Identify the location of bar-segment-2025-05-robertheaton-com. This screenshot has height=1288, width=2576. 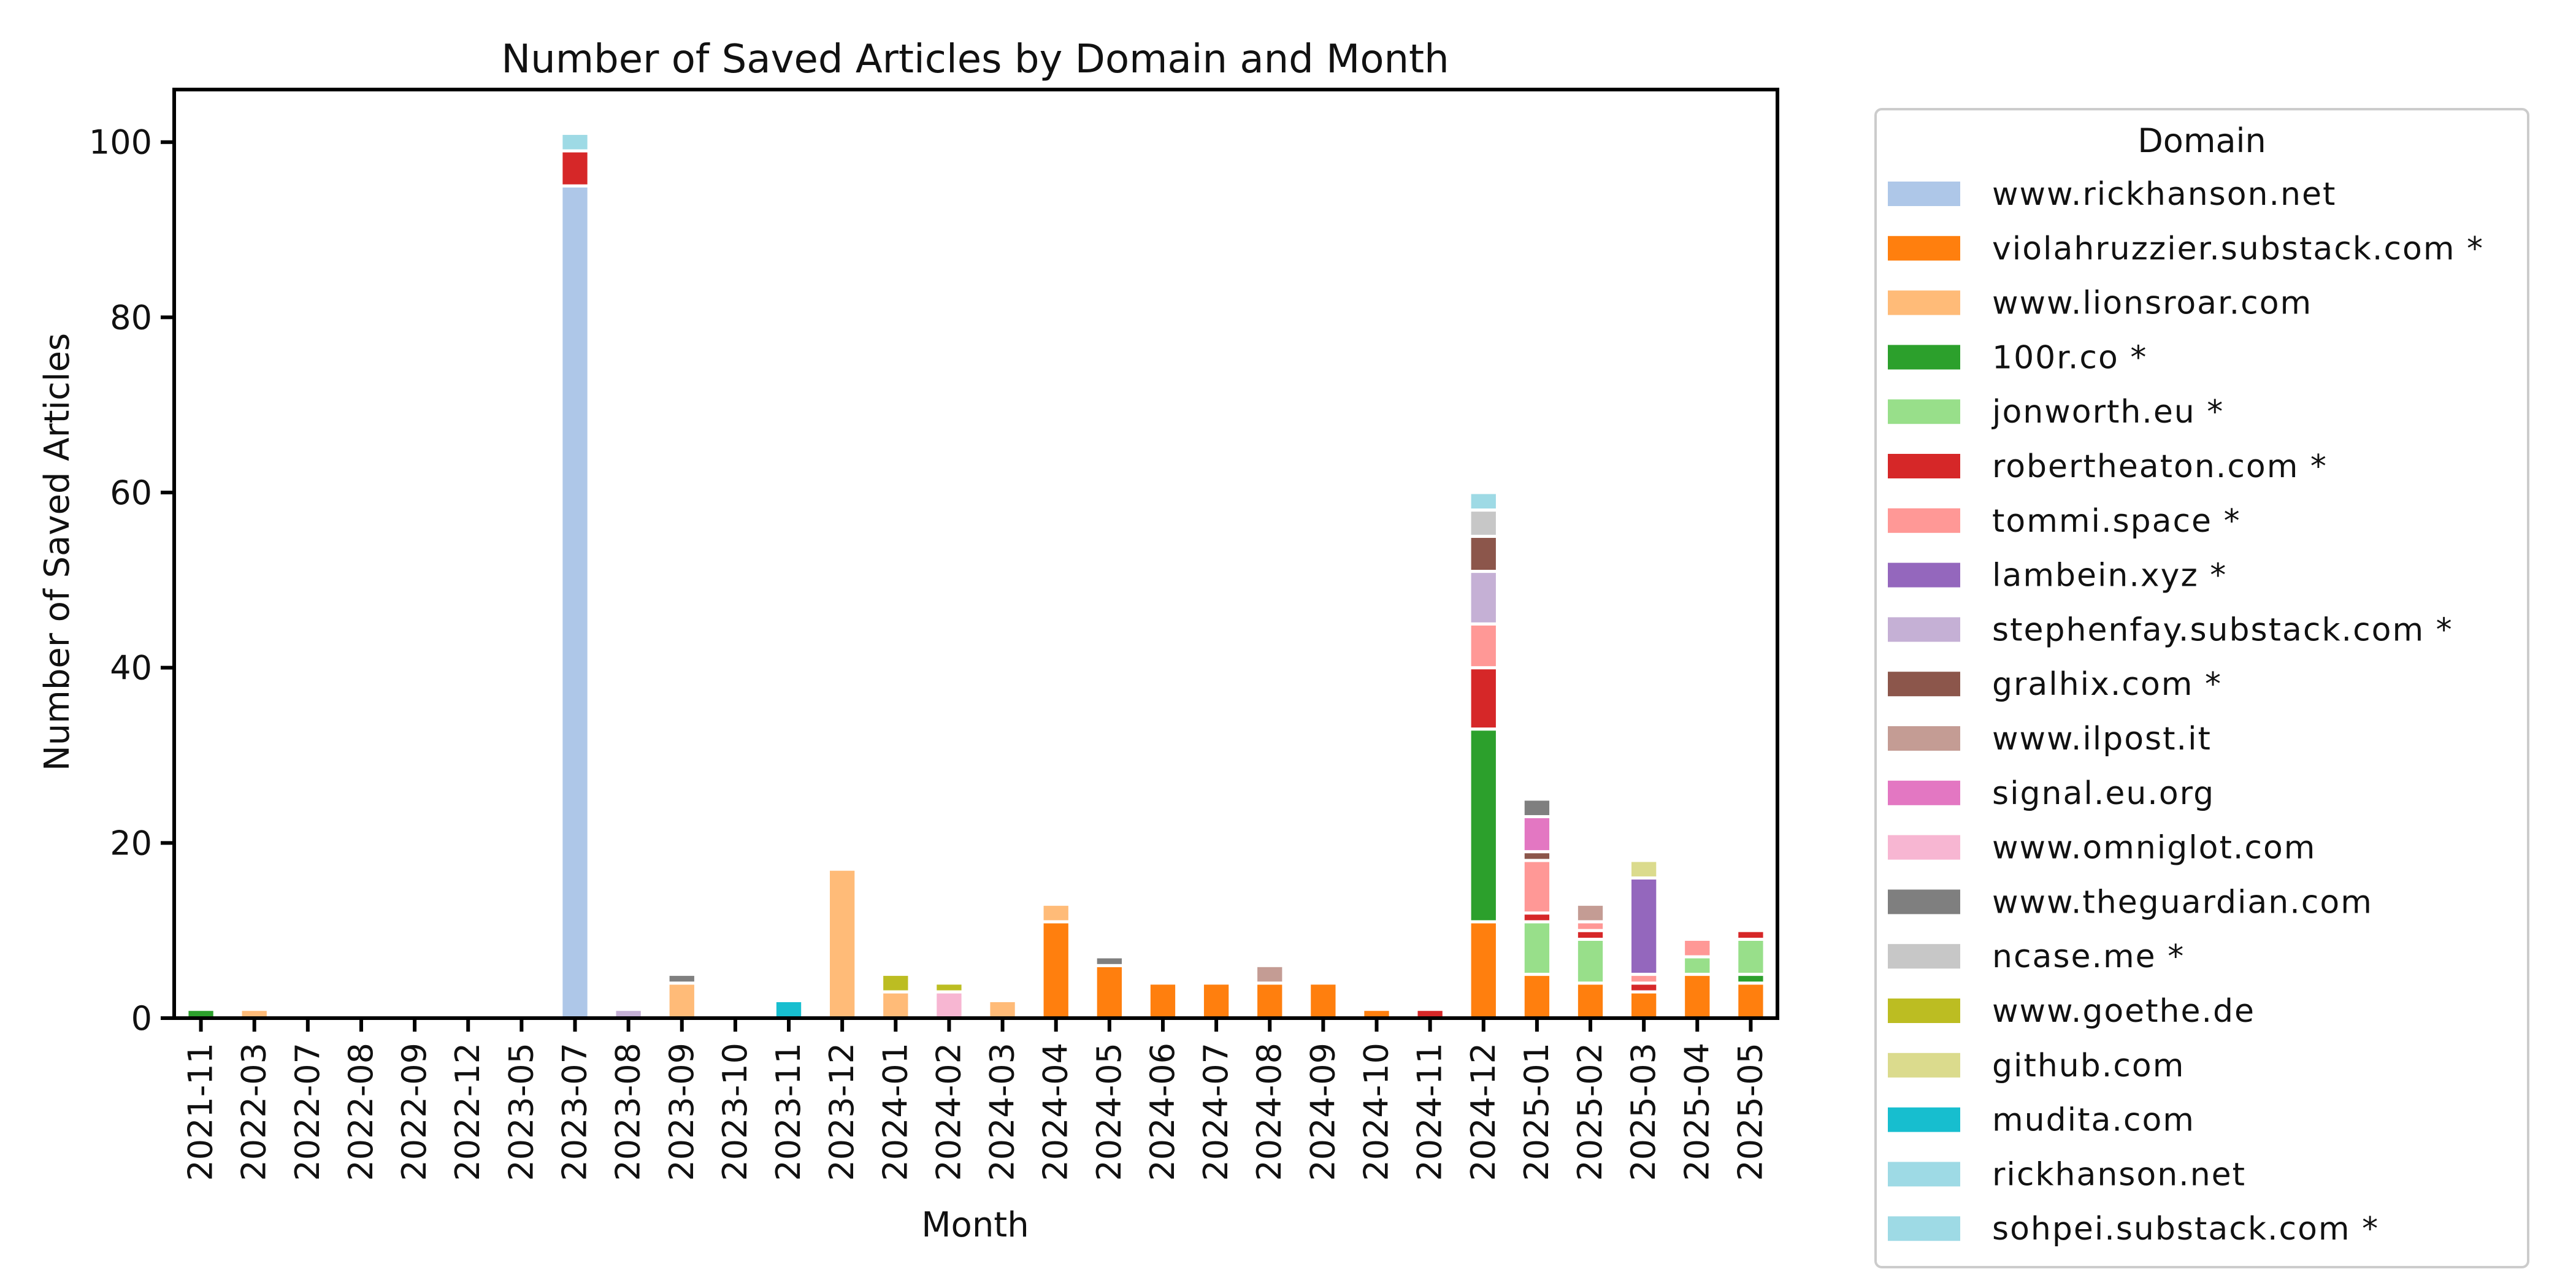
(1750, 935).